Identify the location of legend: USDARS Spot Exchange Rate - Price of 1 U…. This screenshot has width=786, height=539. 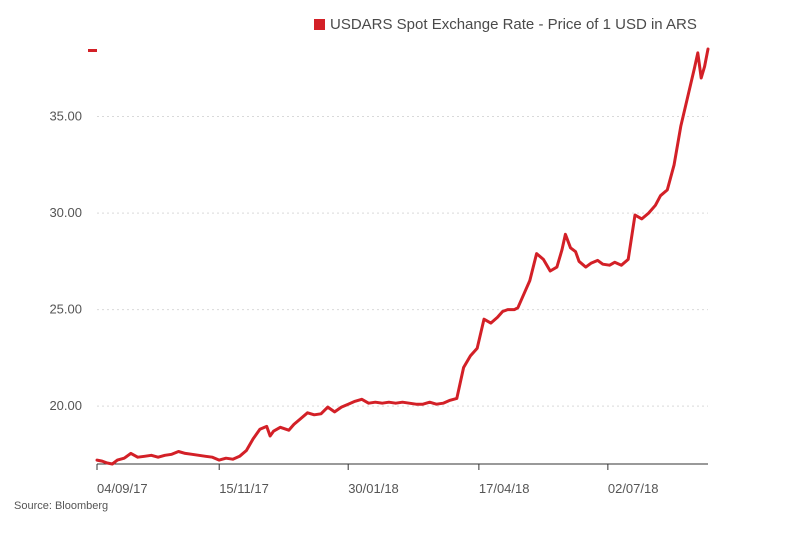
(505, 24).